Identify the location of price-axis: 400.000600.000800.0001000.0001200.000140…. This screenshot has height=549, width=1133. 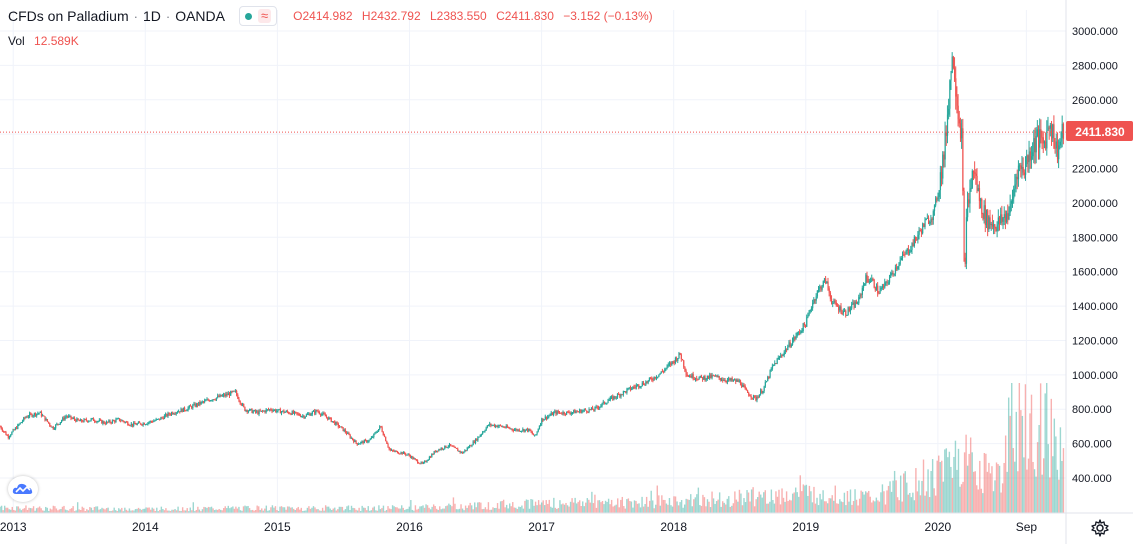
(1095, 255).